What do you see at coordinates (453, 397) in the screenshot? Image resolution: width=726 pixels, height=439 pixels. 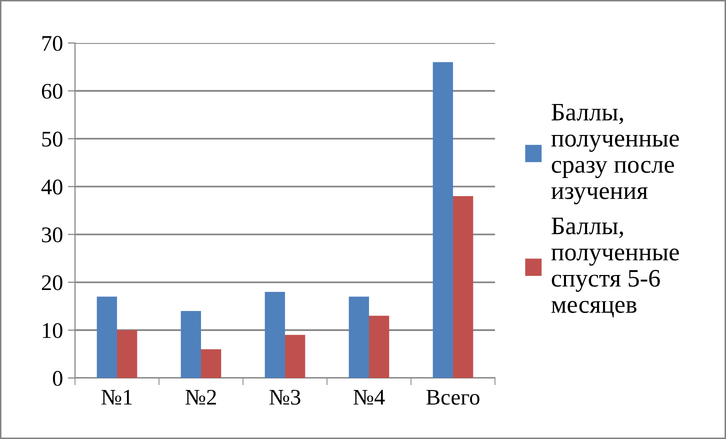 I see `x-tick-label: Всего` at bounding box center [453, 397].